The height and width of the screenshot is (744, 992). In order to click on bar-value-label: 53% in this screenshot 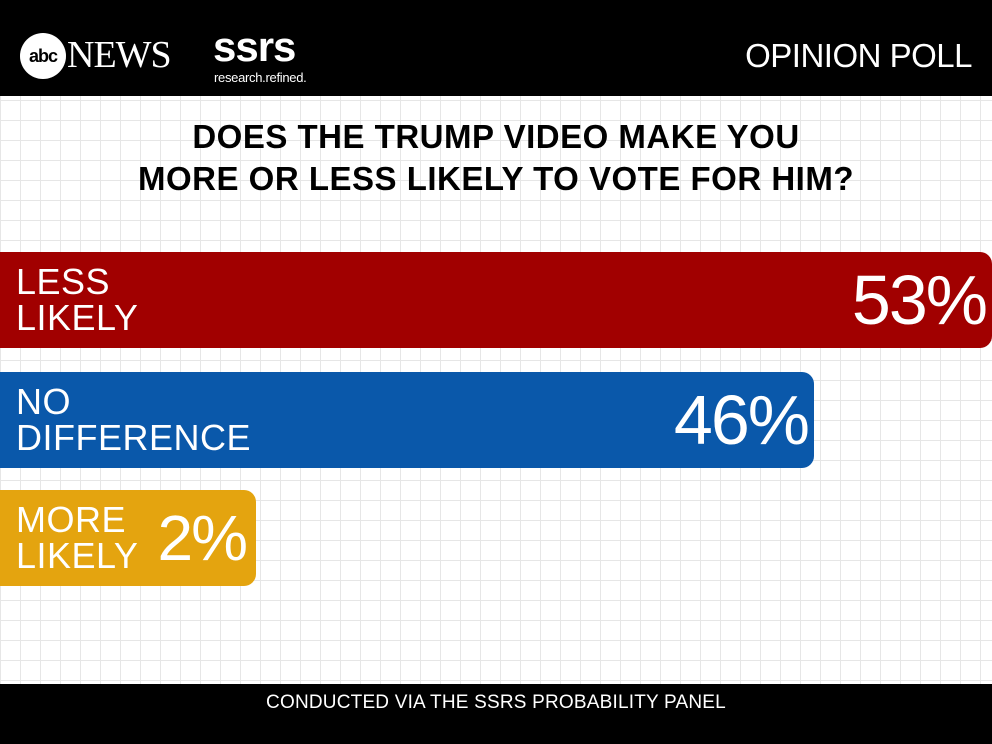, I will do `click(919, 300)`.